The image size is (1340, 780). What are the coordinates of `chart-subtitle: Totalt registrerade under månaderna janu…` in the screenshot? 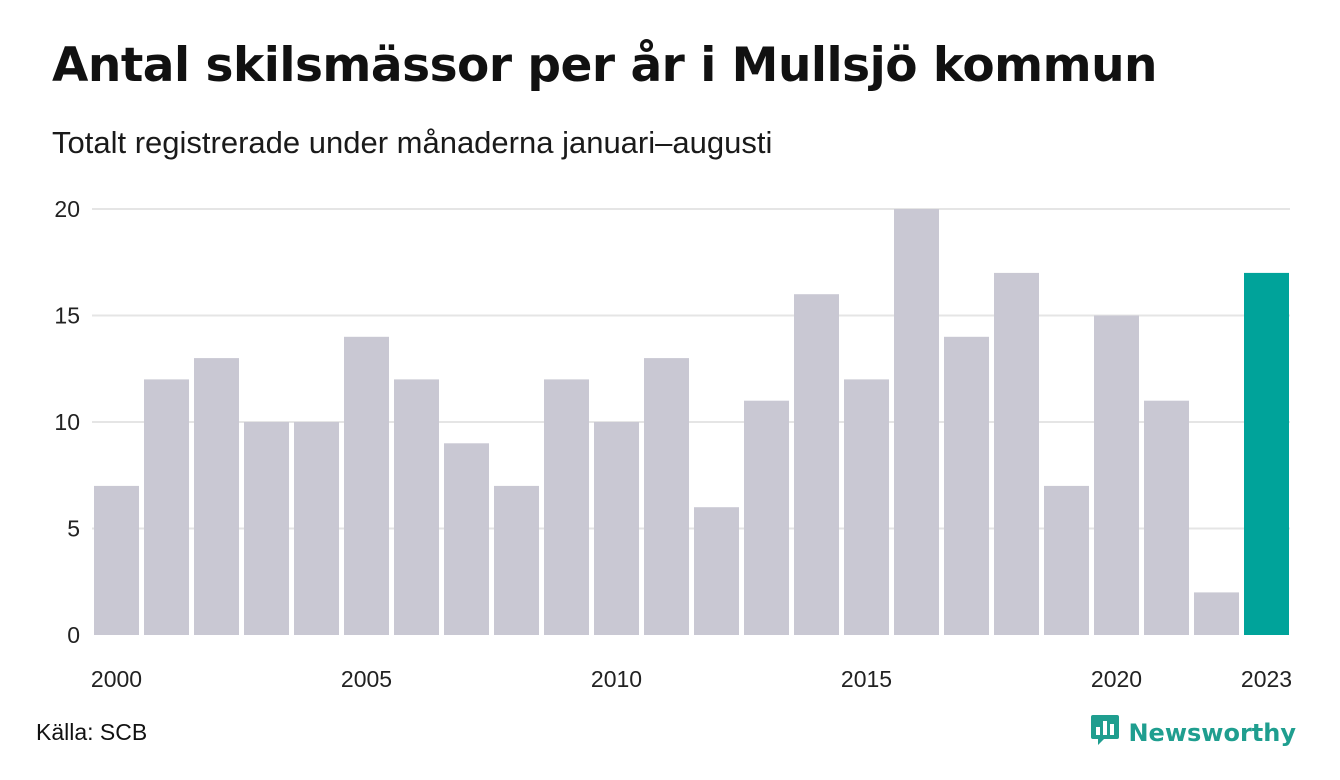 It's located at (412, 142).